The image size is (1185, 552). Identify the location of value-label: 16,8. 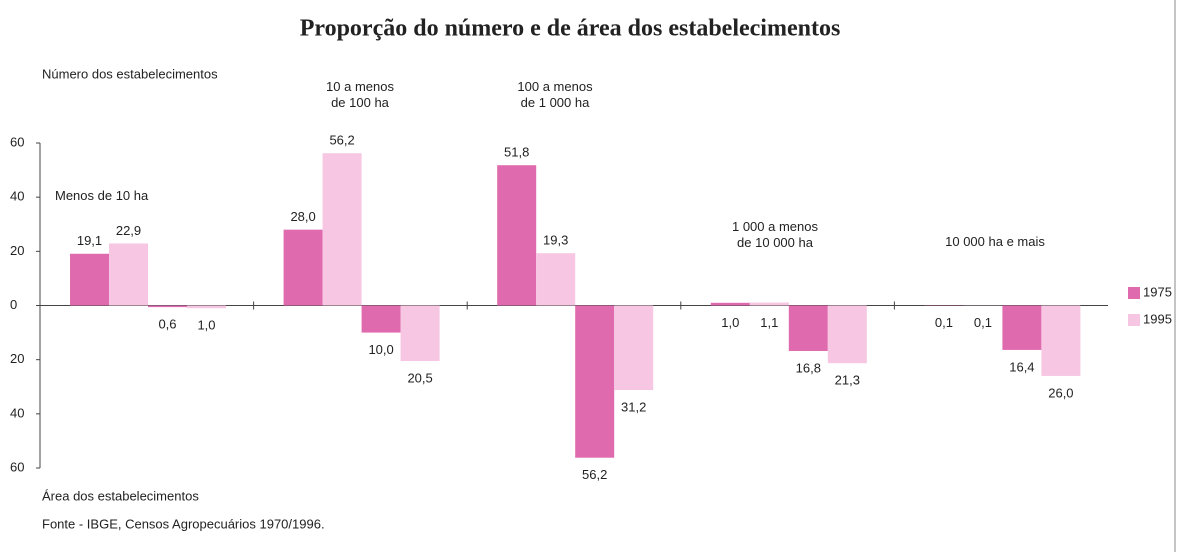
(808, 367).